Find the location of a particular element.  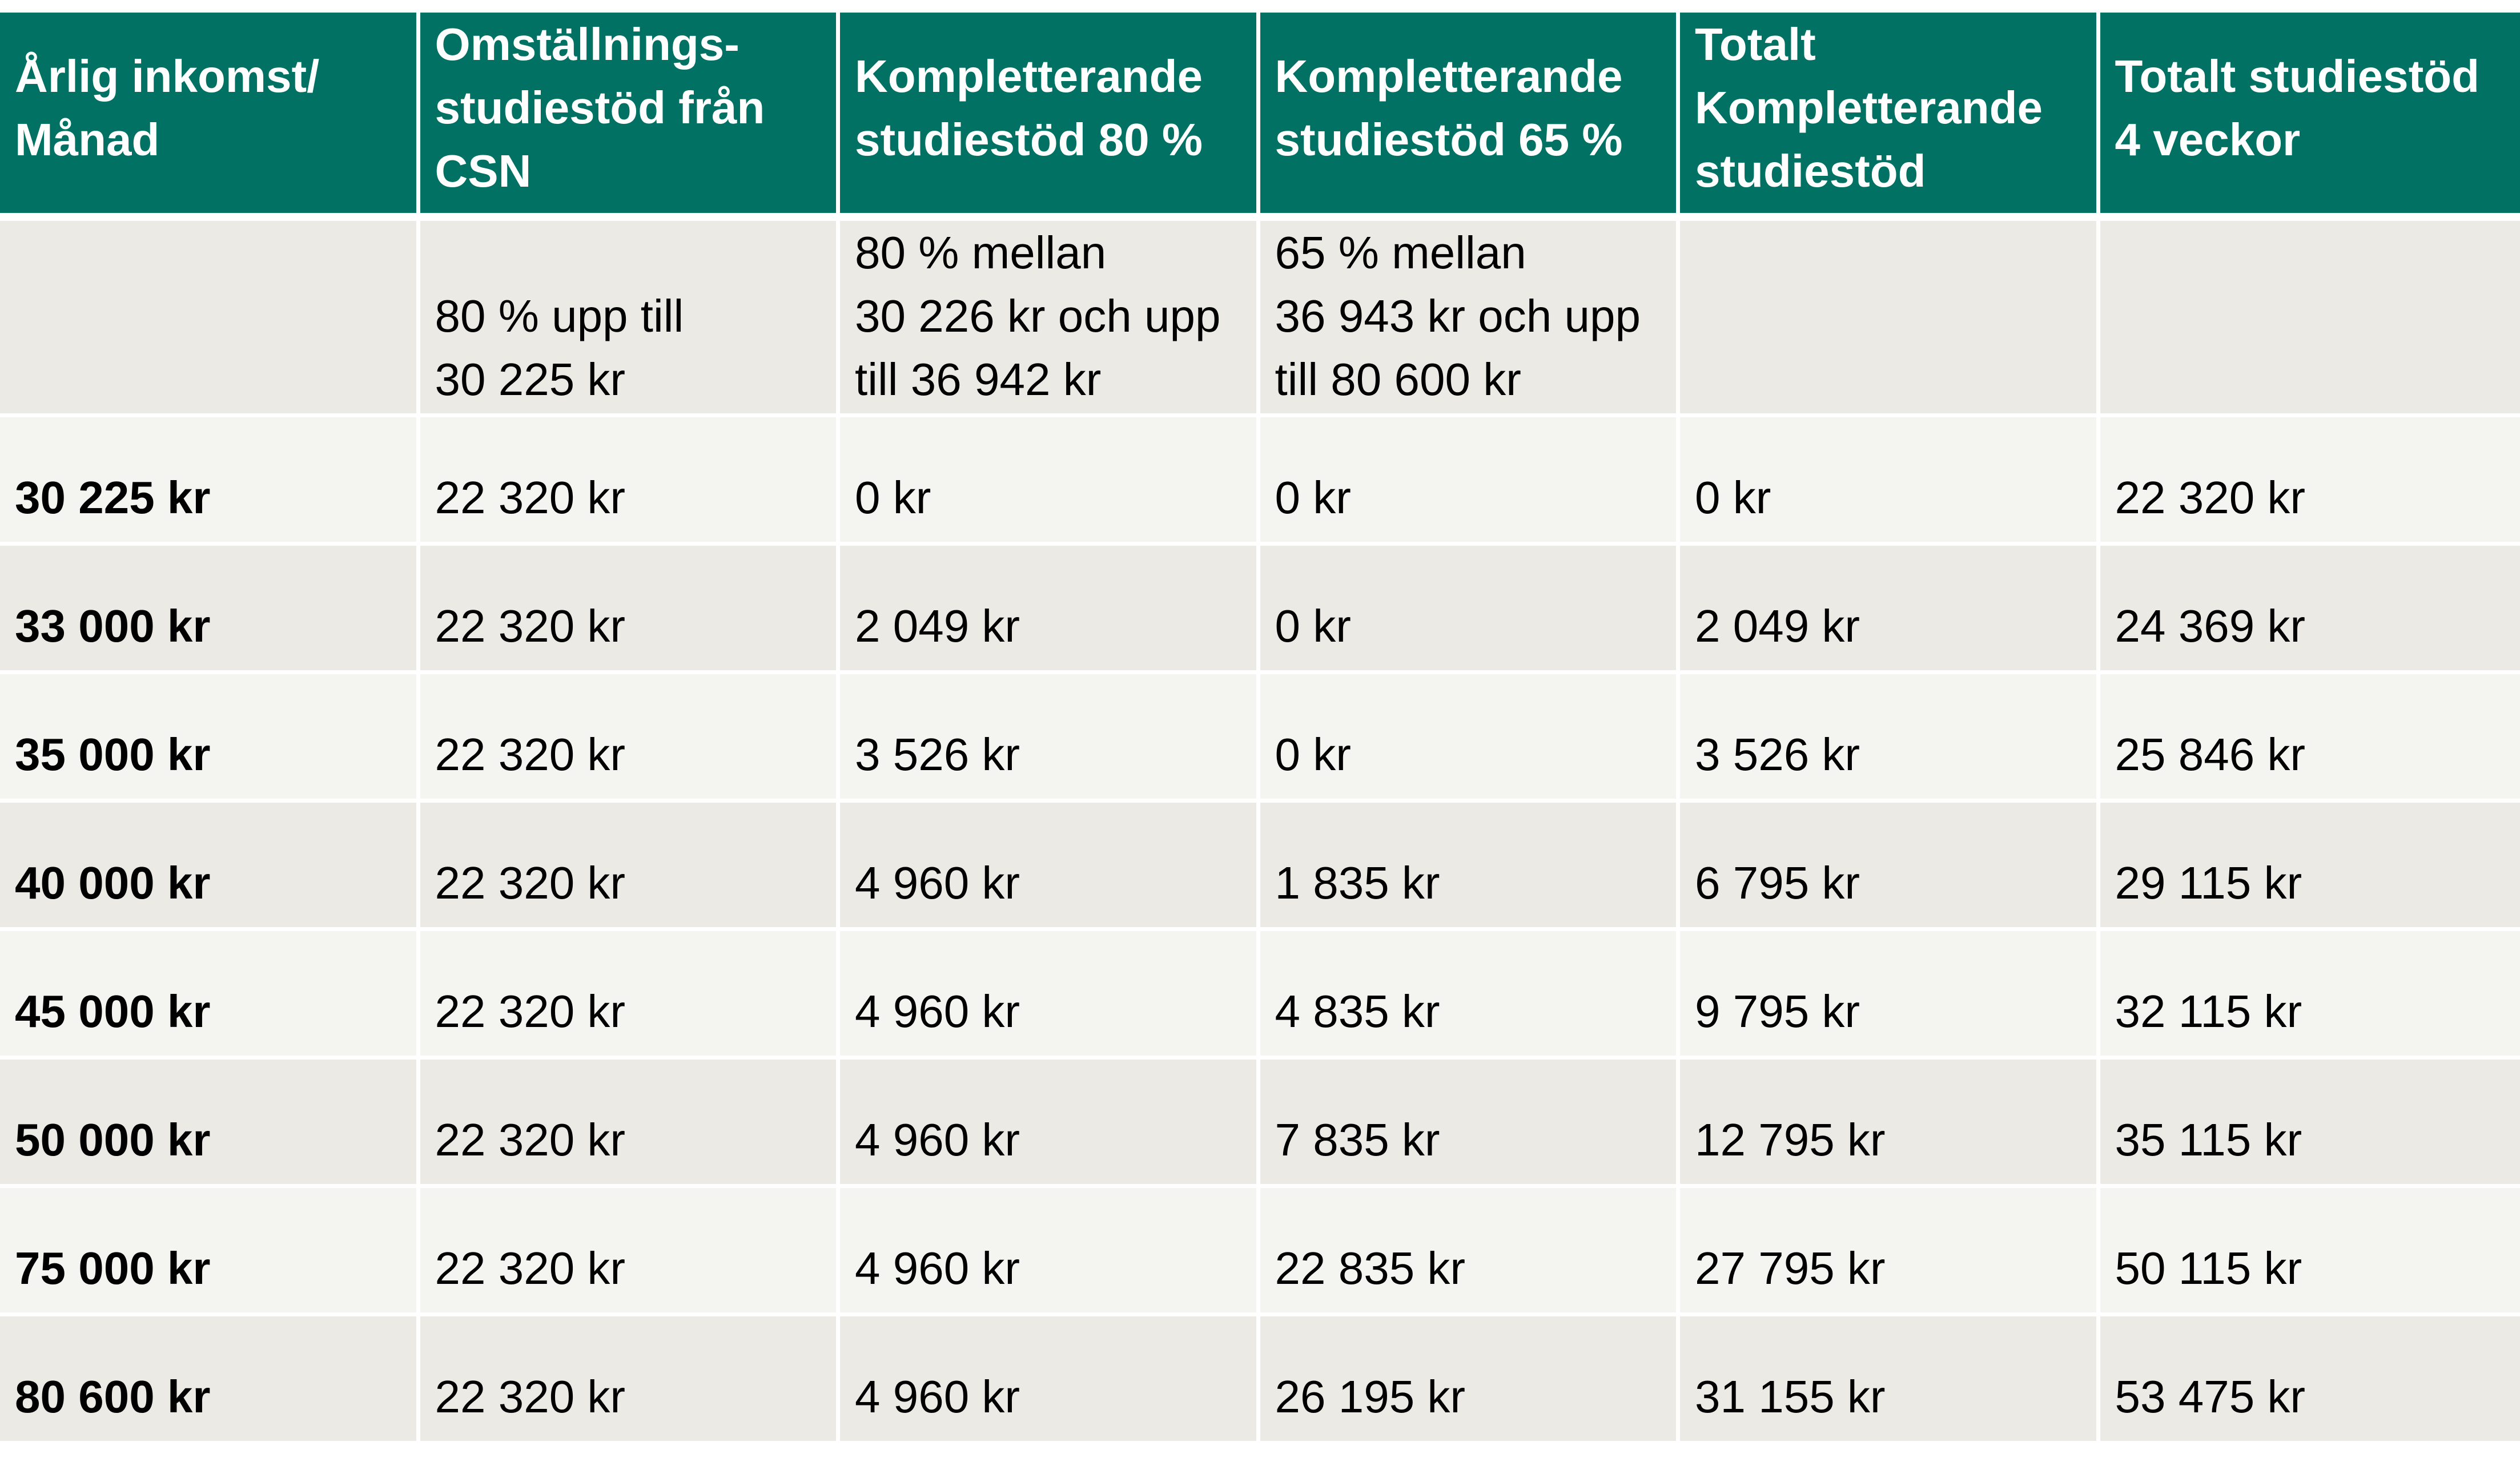

table-cell: 26 195 kr is located at coordinates (1470, 1381).